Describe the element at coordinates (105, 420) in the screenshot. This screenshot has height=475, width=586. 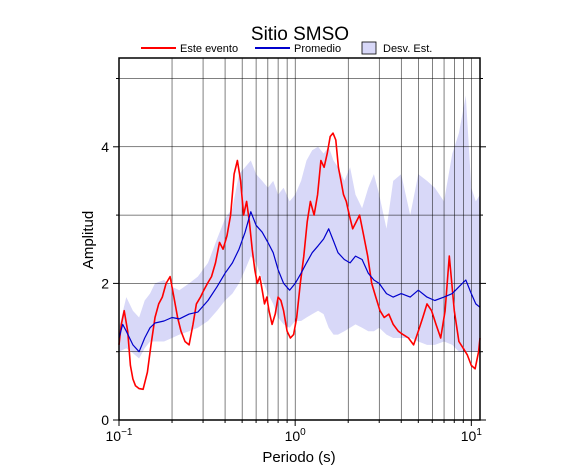
I see `y-tick-label: 0` at that location.